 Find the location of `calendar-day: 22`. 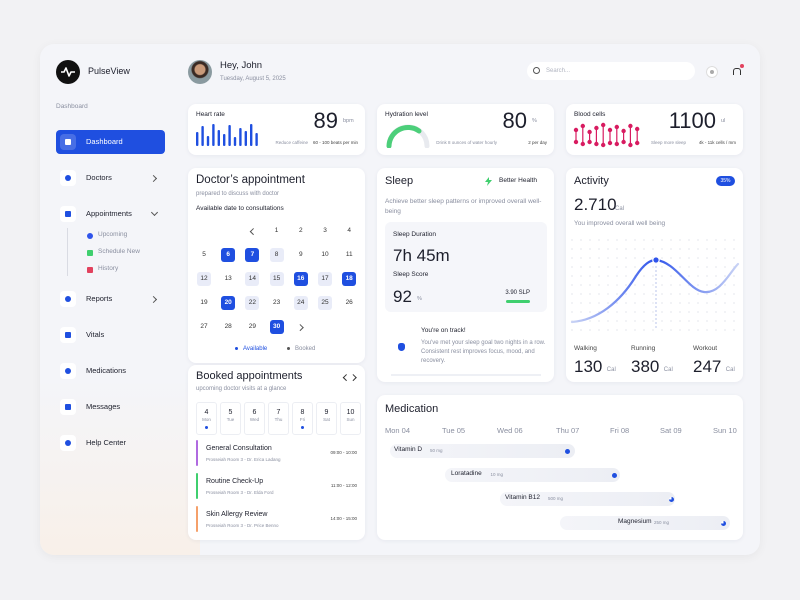

calendar-day: 22 is located at coordinates (252, 303).